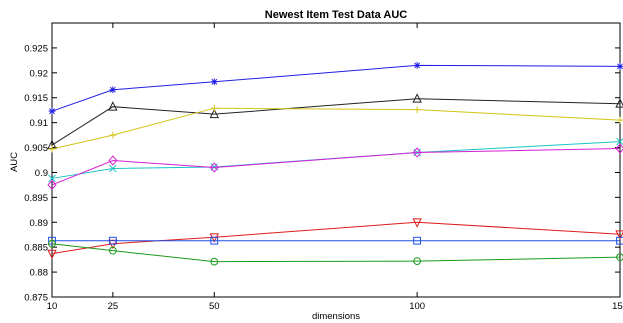 The height and width of the screenshot is (323, 623). Describe the element at coordinates (36, 48) in the screenshot. I see `y-tick-label: 0.925` at that location.